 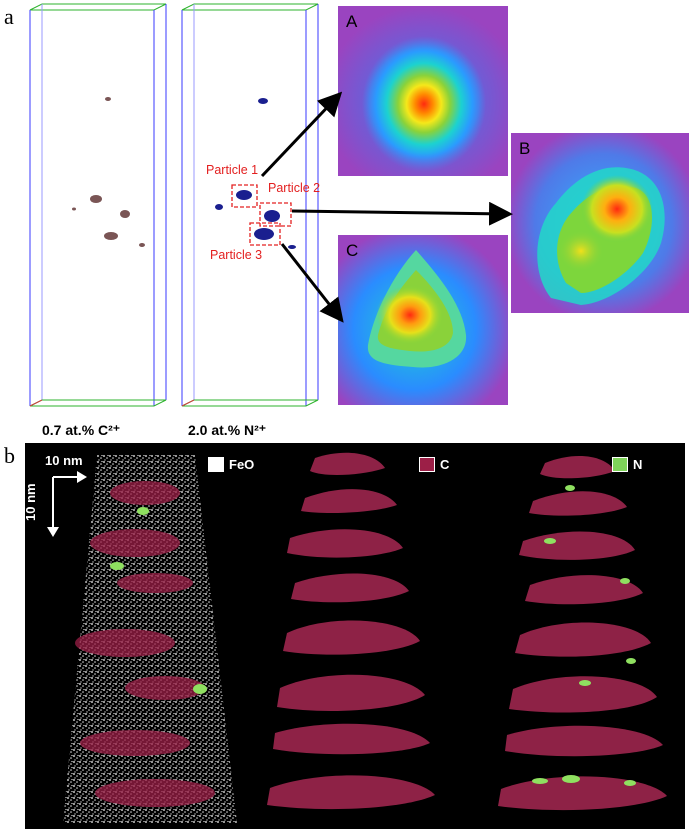 I want to click on heatmap-b: B, so click(x=600, y=223).